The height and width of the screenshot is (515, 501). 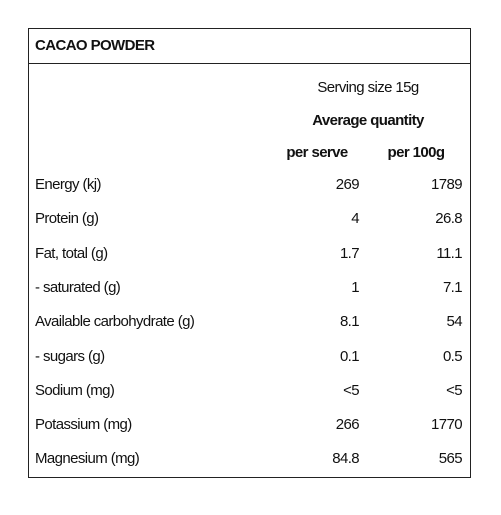 I want to click on average-quantity: Average quantity, so click(x=368, y=120).